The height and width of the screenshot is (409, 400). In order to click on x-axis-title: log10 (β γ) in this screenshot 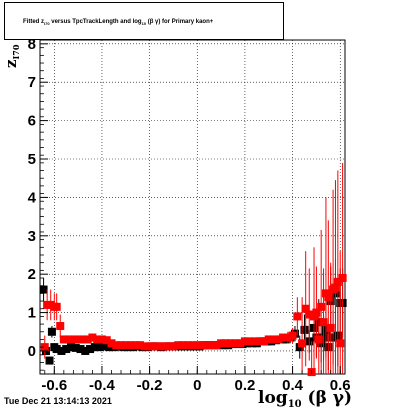, I will do `click(305, 398)`.